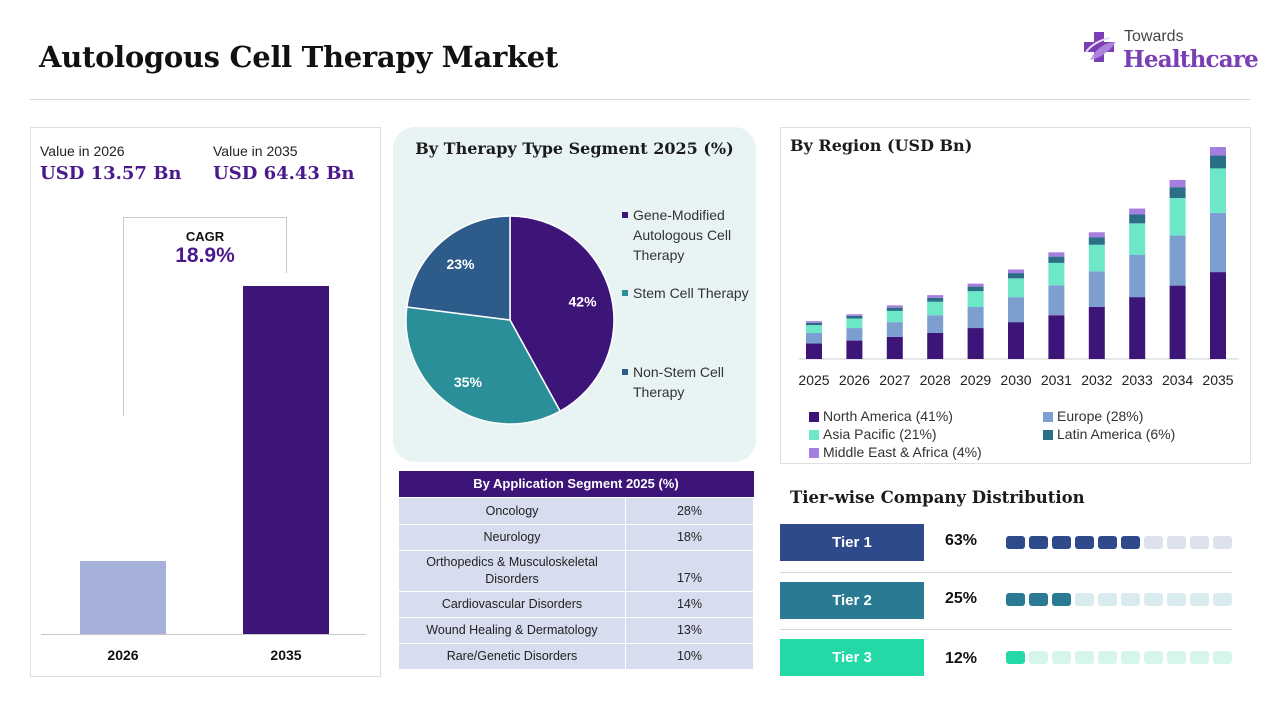  I want to click on value-axis-line, so click(203, 634).